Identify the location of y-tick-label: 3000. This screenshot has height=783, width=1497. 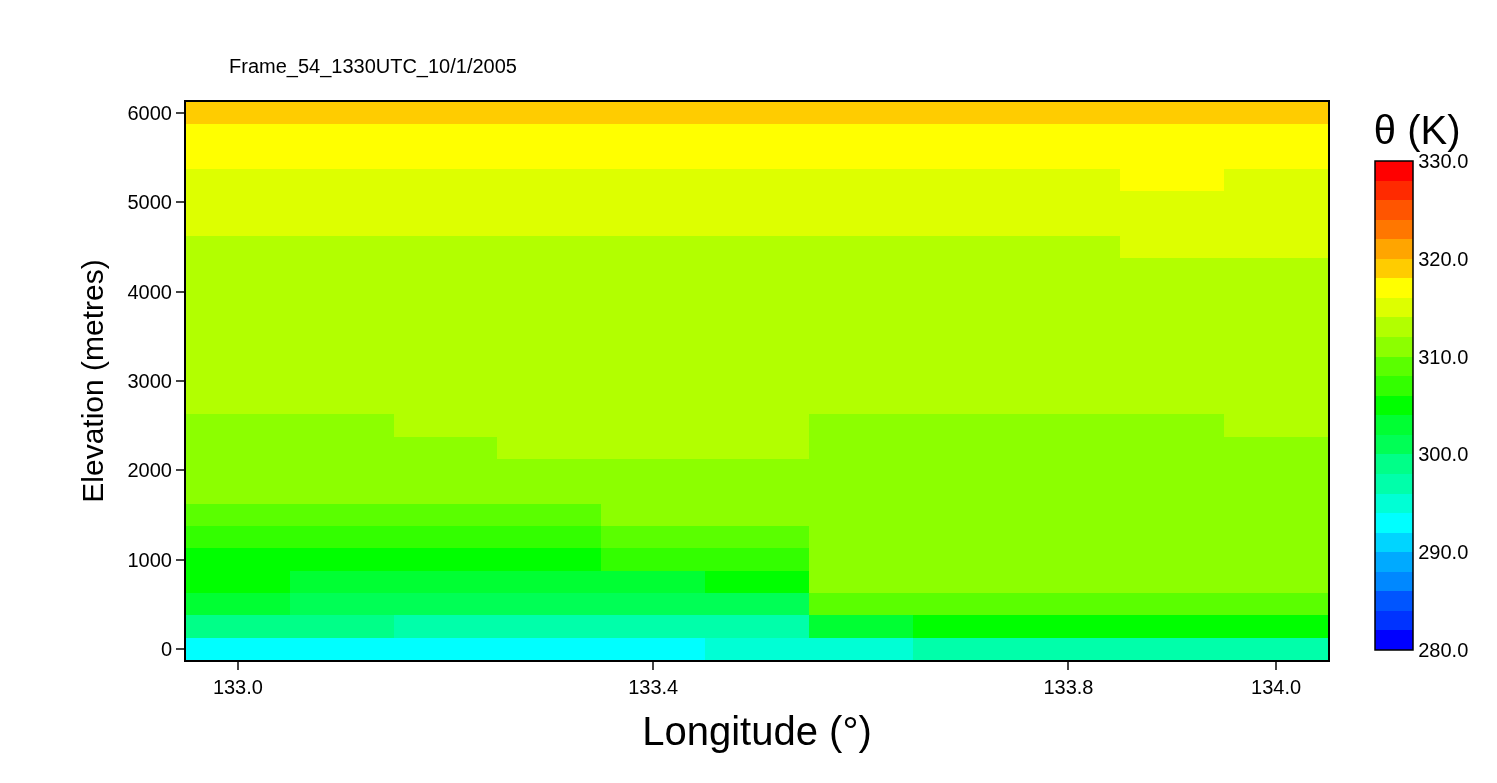
(149, 381).